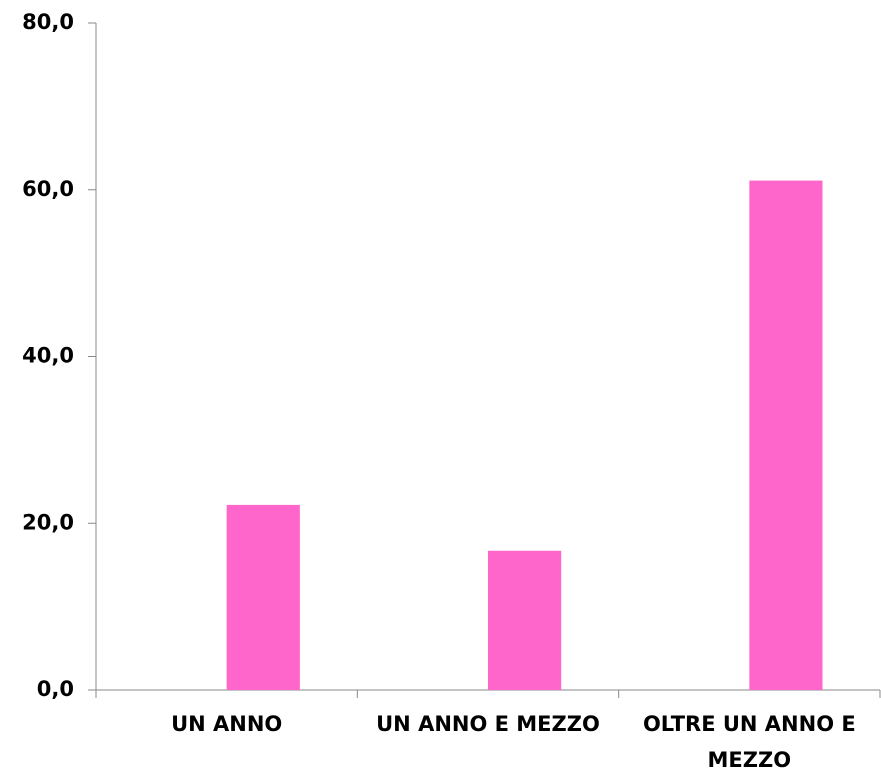 This screenshot has width=881, height=778. What do you see at coordinates (48, 189) in the screenshot?
I see `y-tick-label: 60,0` at bounding box center [48, 189].